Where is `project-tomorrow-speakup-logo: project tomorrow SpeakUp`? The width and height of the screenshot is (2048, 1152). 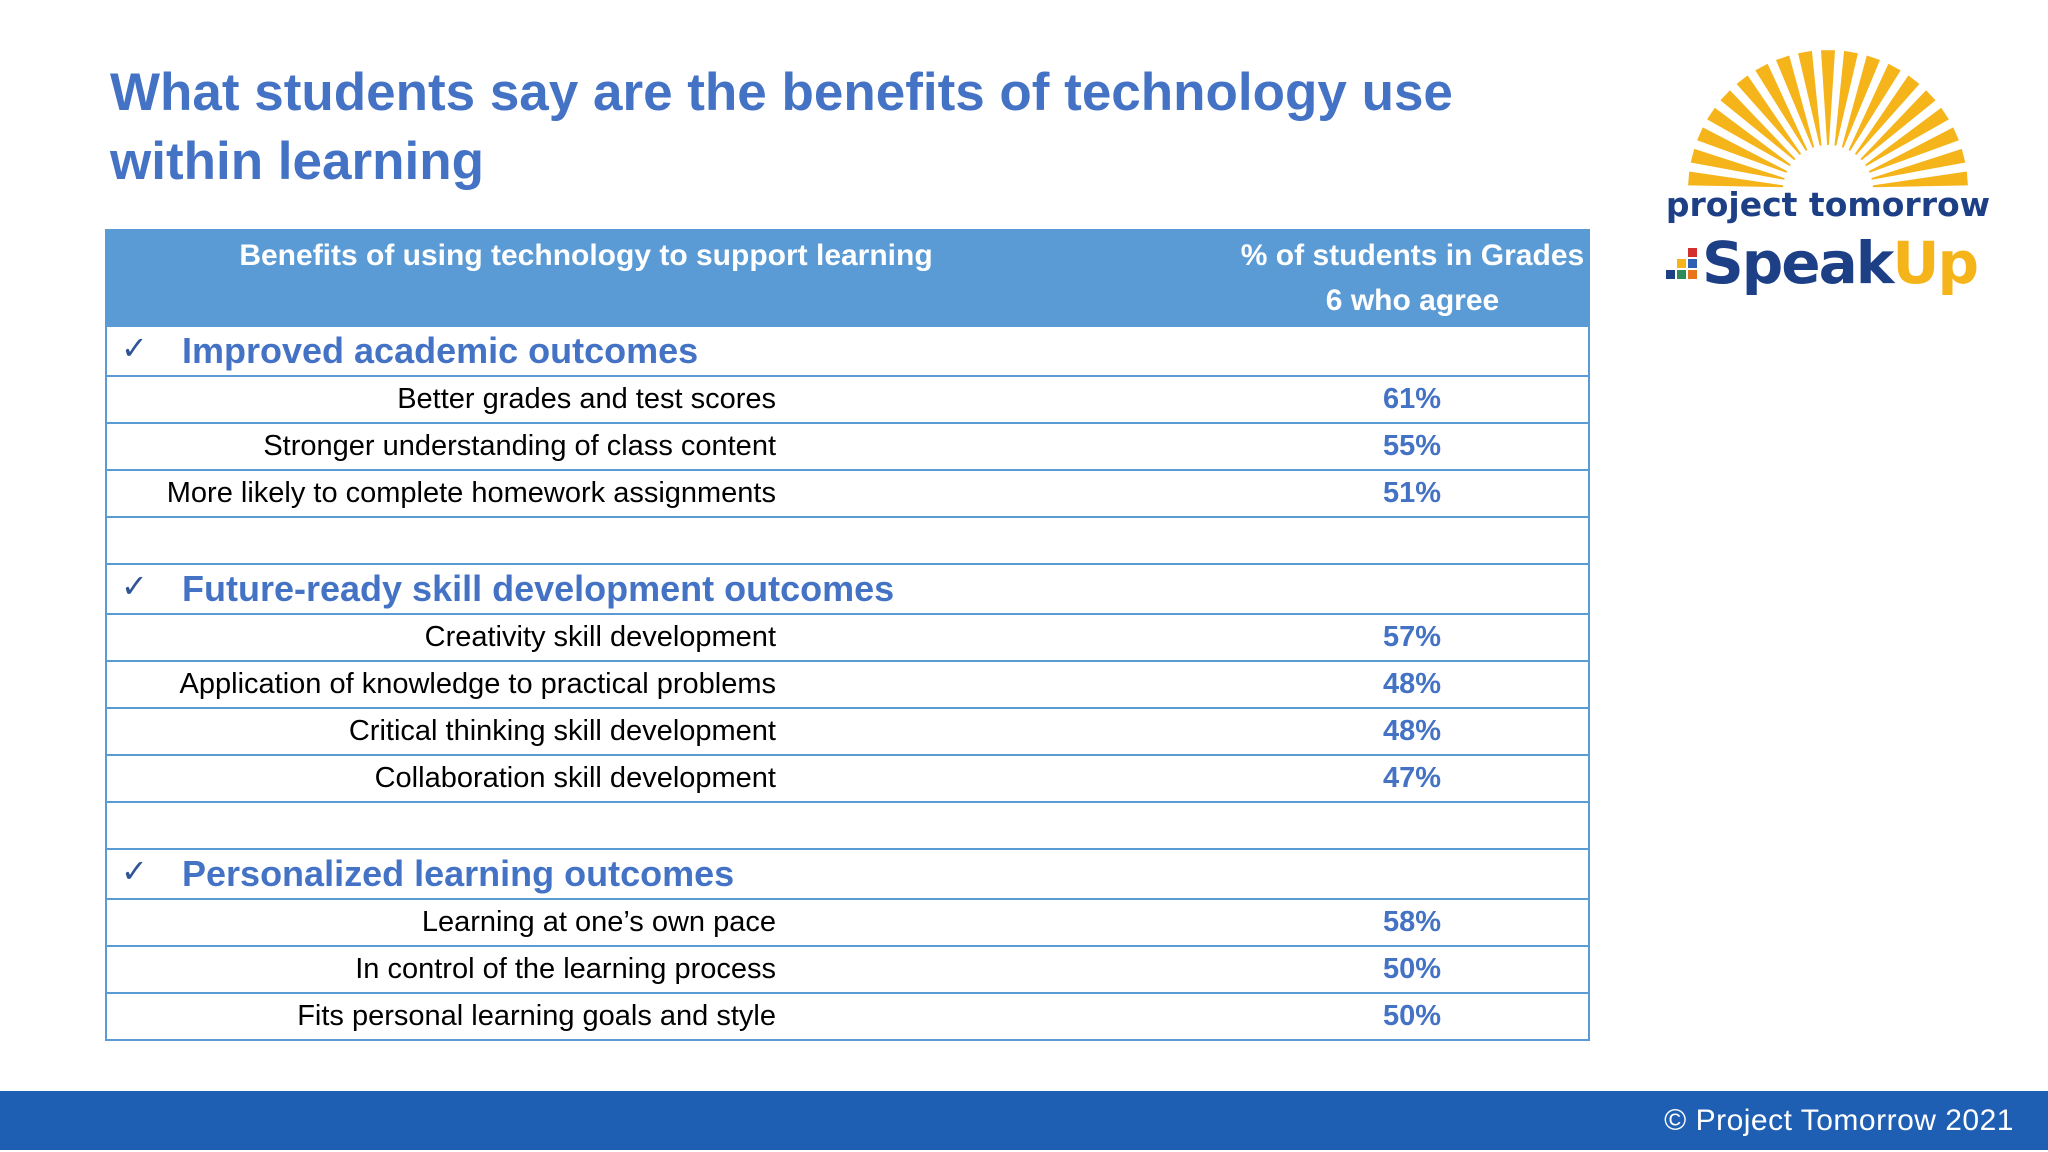
project-tomorrow-speakup-logo: project tomorrow SpeakUp is located at coordinates (1830, 165).